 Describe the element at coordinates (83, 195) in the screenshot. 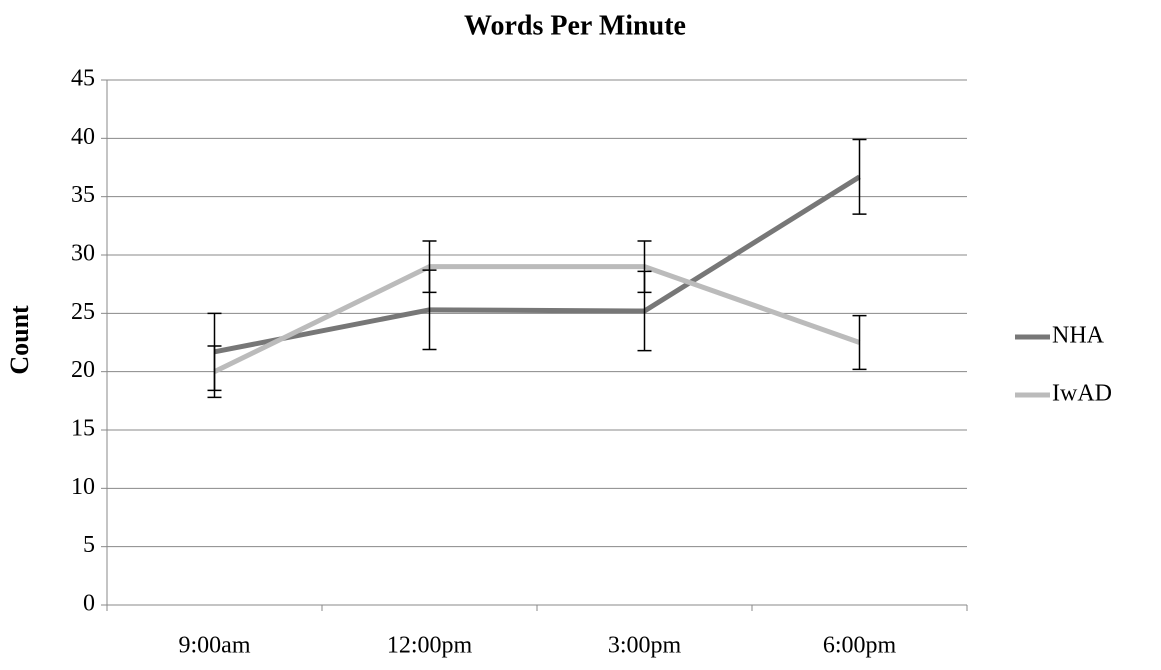

I see `y-tick-label: 35` at that location.